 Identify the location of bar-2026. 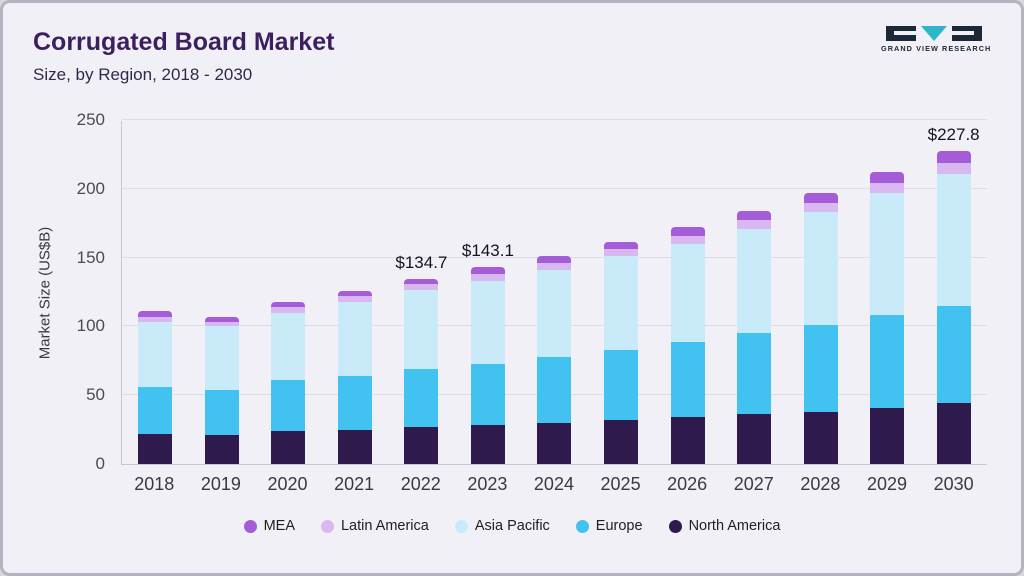
(688, 345).